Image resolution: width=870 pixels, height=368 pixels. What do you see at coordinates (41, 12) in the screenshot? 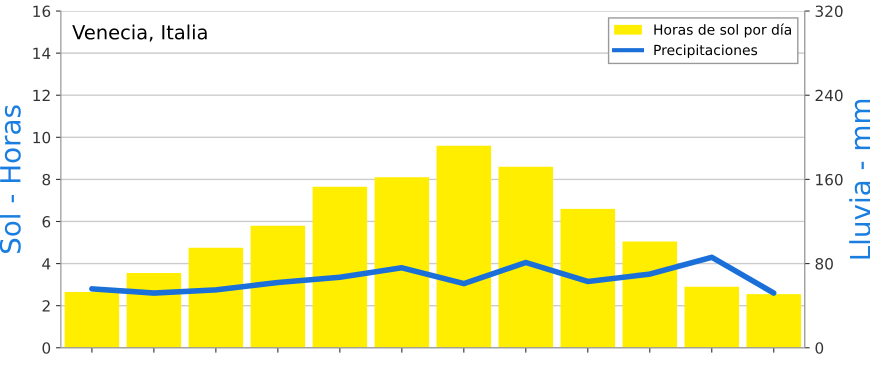
I see `y-tick-label: 16` at bounding box center [41, 12].